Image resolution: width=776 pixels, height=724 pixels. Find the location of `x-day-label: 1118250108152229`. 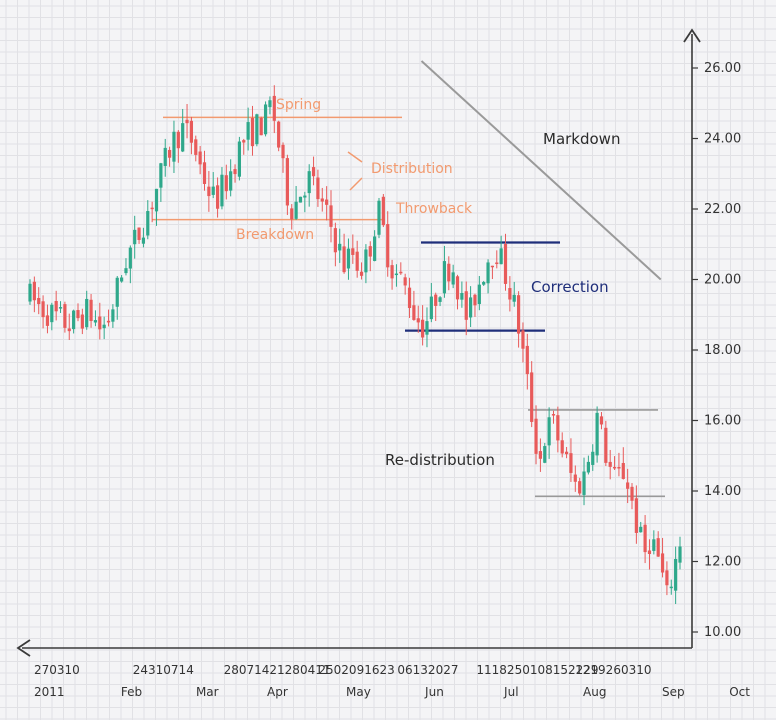

x-day-label: 1118250108152229 is located at coordinates (537, 670).